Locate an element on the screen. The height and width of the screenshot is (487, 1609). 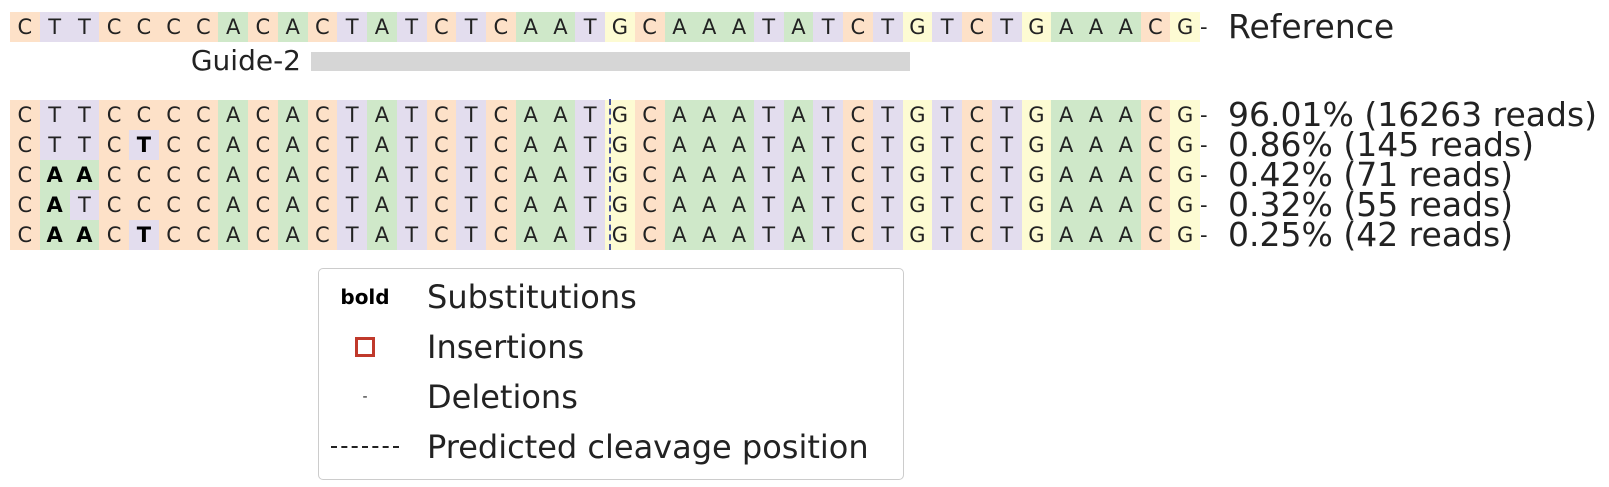
trailing-deletion-mark: - is located at coordinates (1204, 205).